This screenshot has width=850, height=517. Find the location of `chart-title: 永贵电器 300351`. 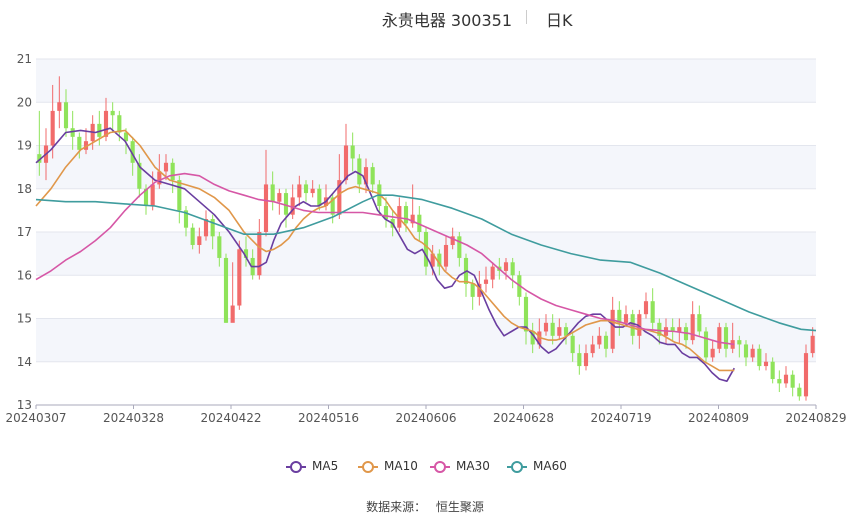

chart-title: 永贵电器 300351 is located at coordinates (446, 20).